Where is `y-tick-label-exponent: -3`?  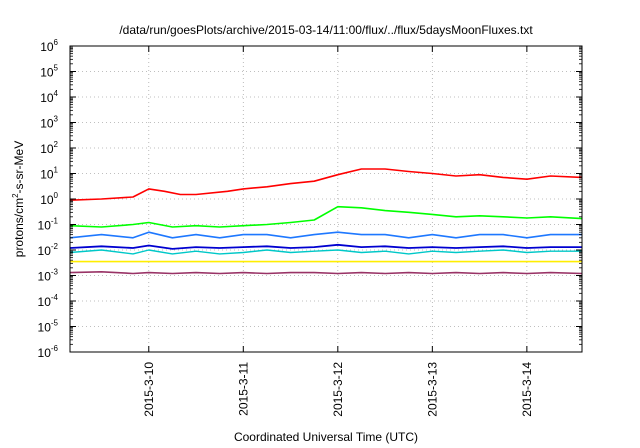 y-tick-label-exponent: -3 is located at coordinates (55, 272).